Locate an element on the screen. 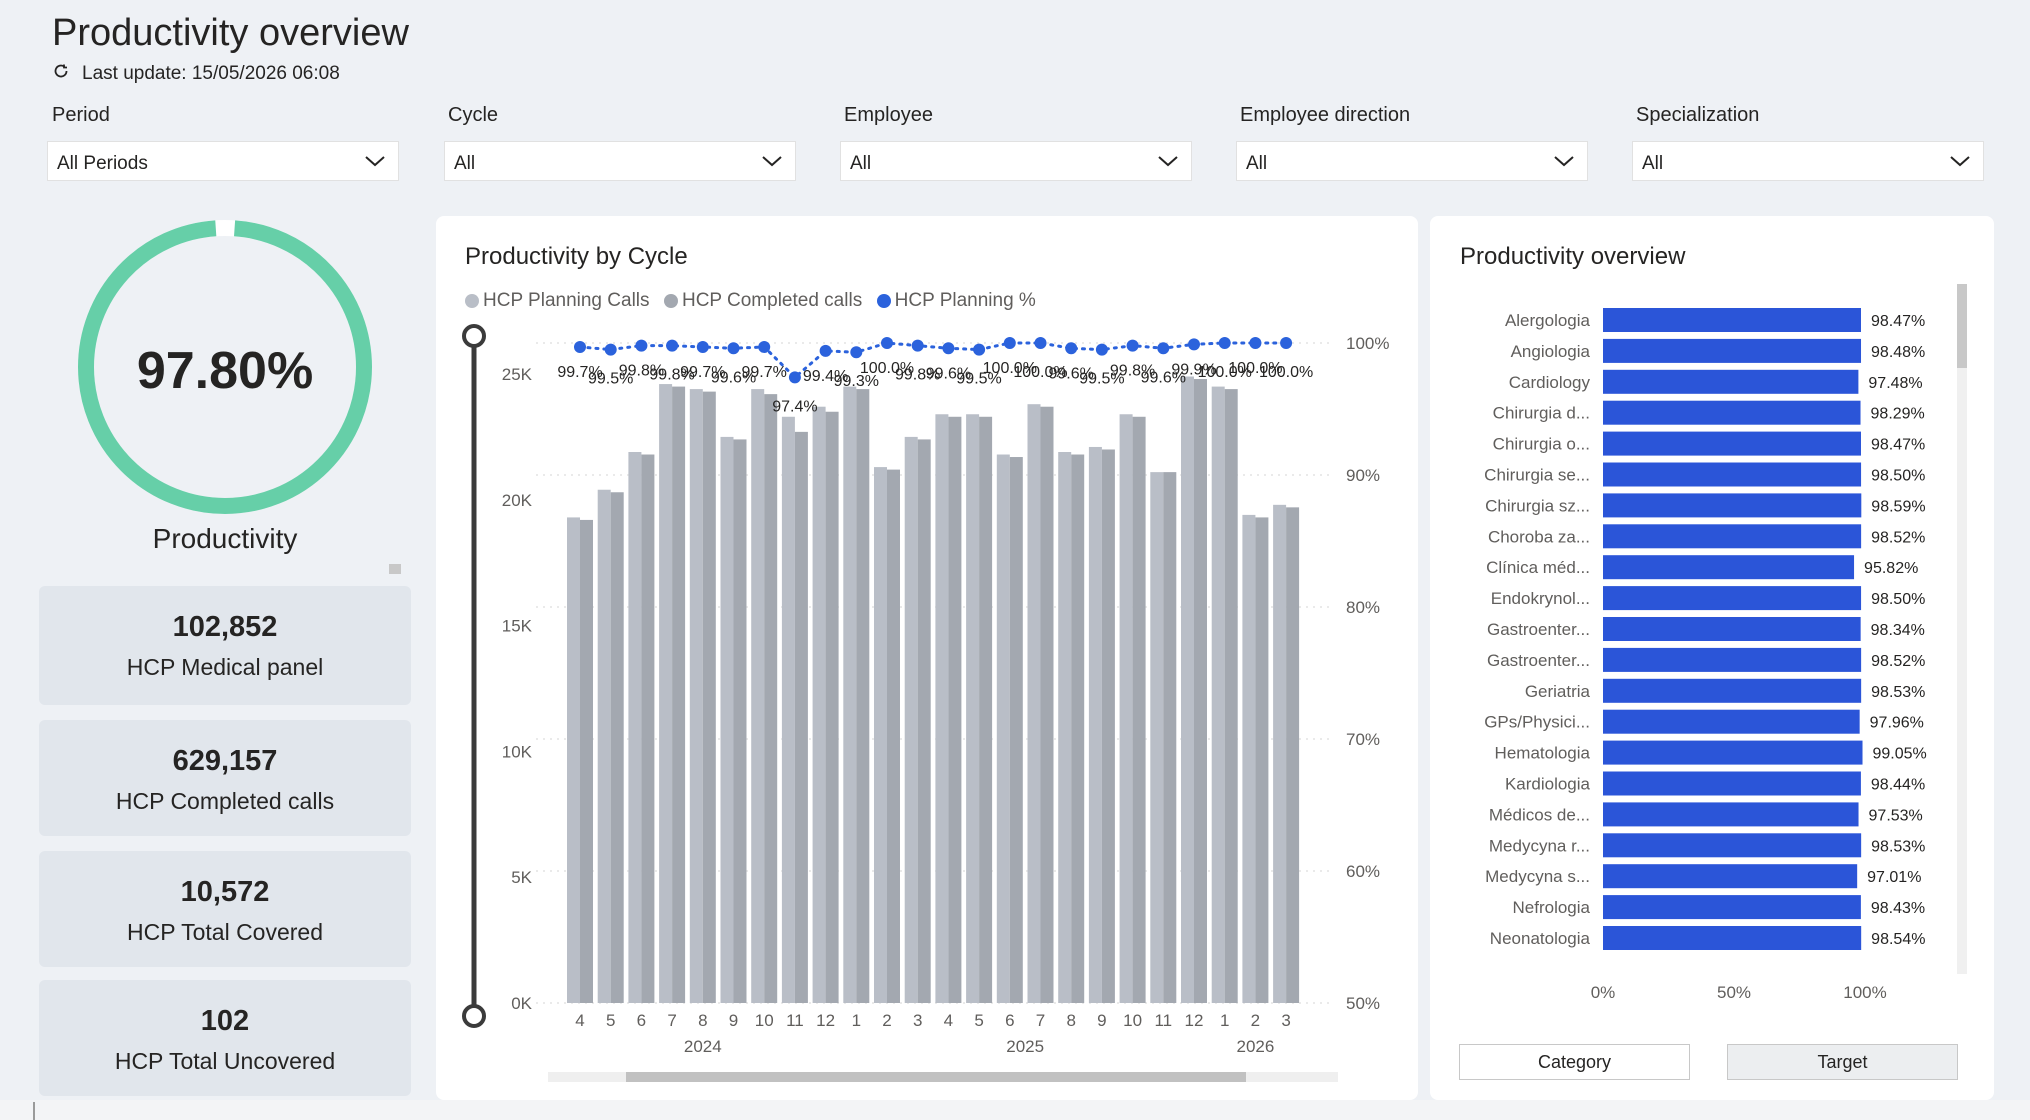 The height and width of the screenshot is (1120, 2030). legend-item: HCP Planning Calls is located at coordinates (557, 301).